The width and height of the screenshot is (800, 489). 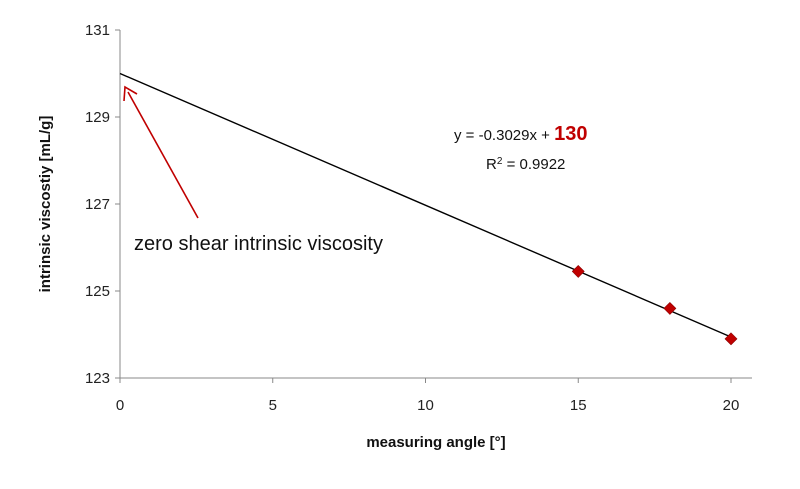 I want to click on zero-shear-label: zero shear intrinsic viscosity, so click(x=258, y=244).